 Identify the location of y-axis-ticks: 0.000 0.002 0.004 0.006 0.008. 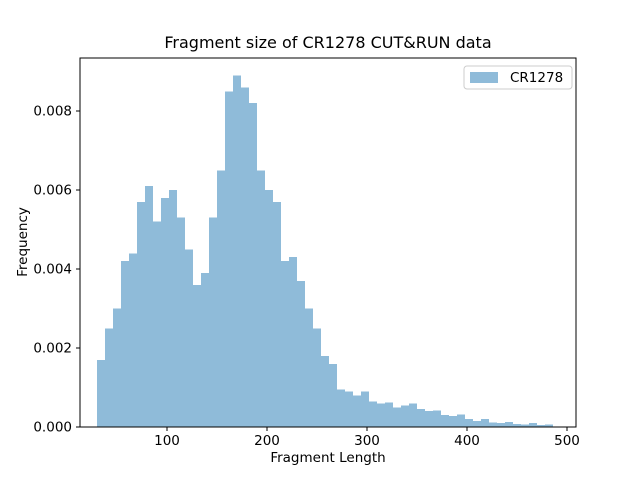
(56, 270).